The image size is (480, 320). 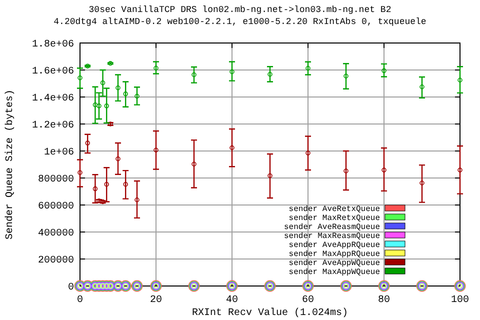 What do you see at coordinates (232, 300) in the screenshot?
I see `x-tick-label: 40` at bounding box center [232, 300].